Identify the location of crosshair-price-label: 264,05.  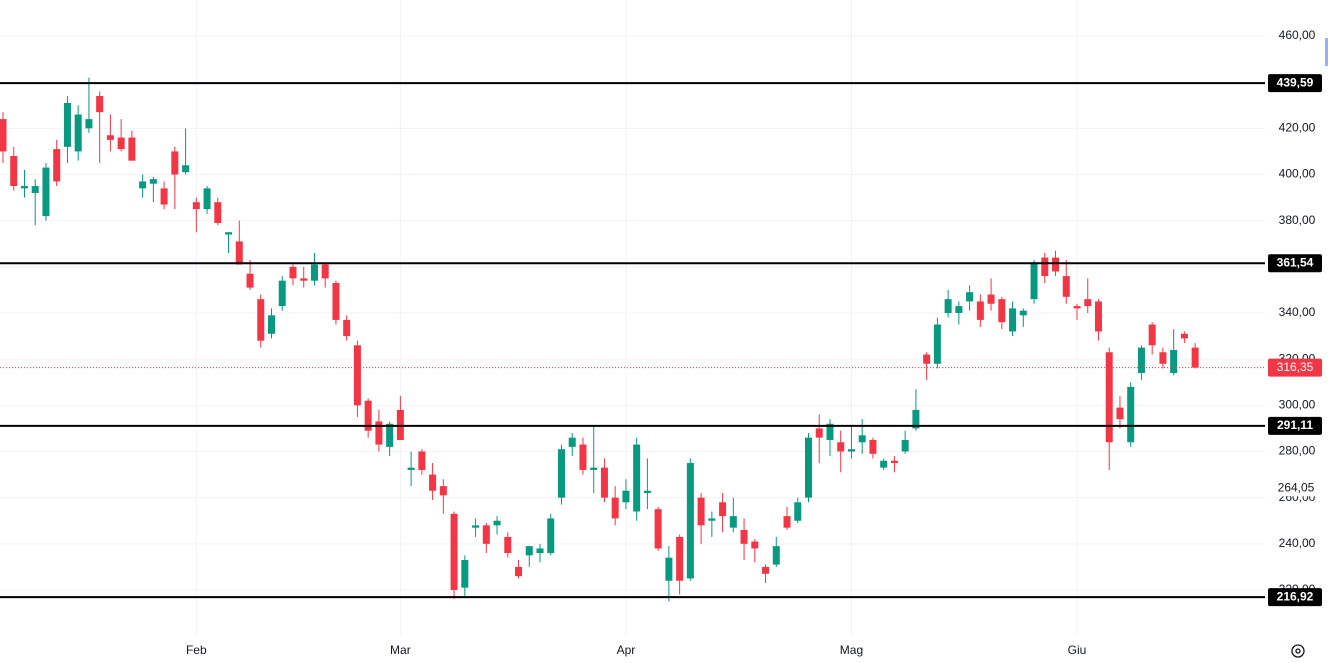
(1296, 487).